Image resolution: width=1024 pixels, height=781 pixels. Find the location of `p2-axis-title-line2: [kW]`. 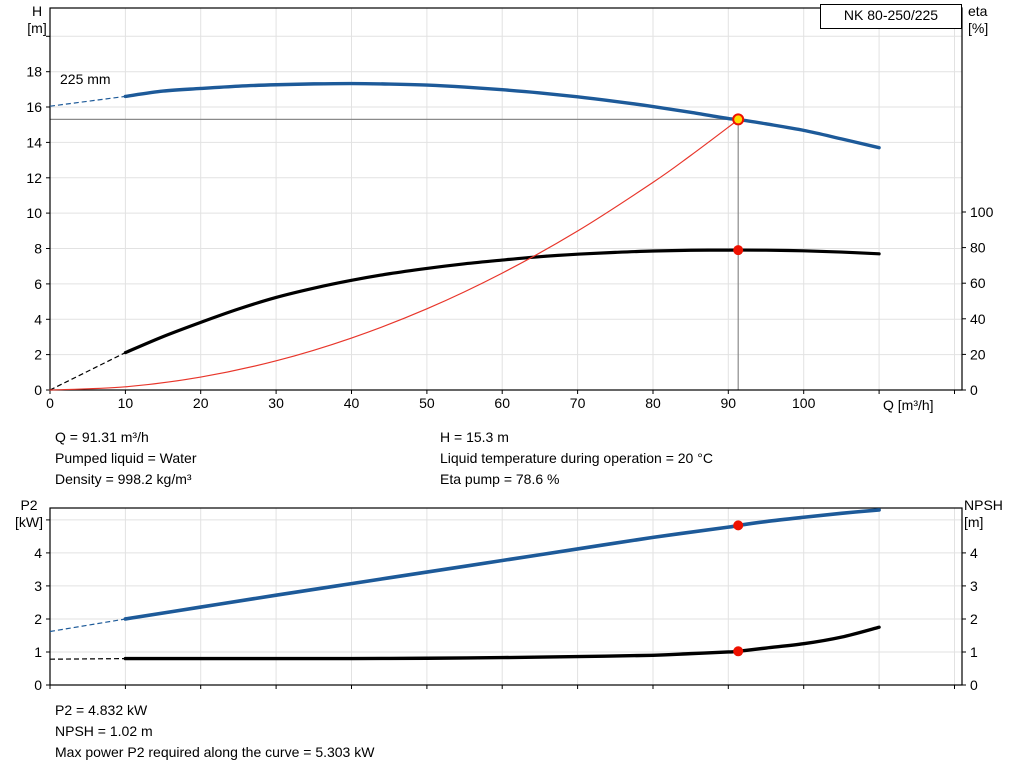

p2-axis-title-line2: [kW] is located at coordinates (29, 522).